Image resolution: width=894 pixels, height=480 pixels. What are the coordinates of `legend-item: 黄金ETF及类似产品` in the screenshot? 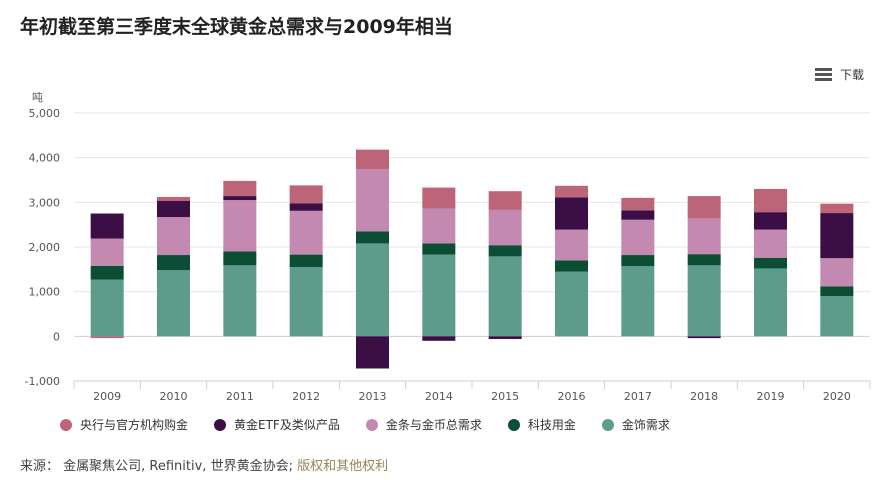 It's located at (277, 424).